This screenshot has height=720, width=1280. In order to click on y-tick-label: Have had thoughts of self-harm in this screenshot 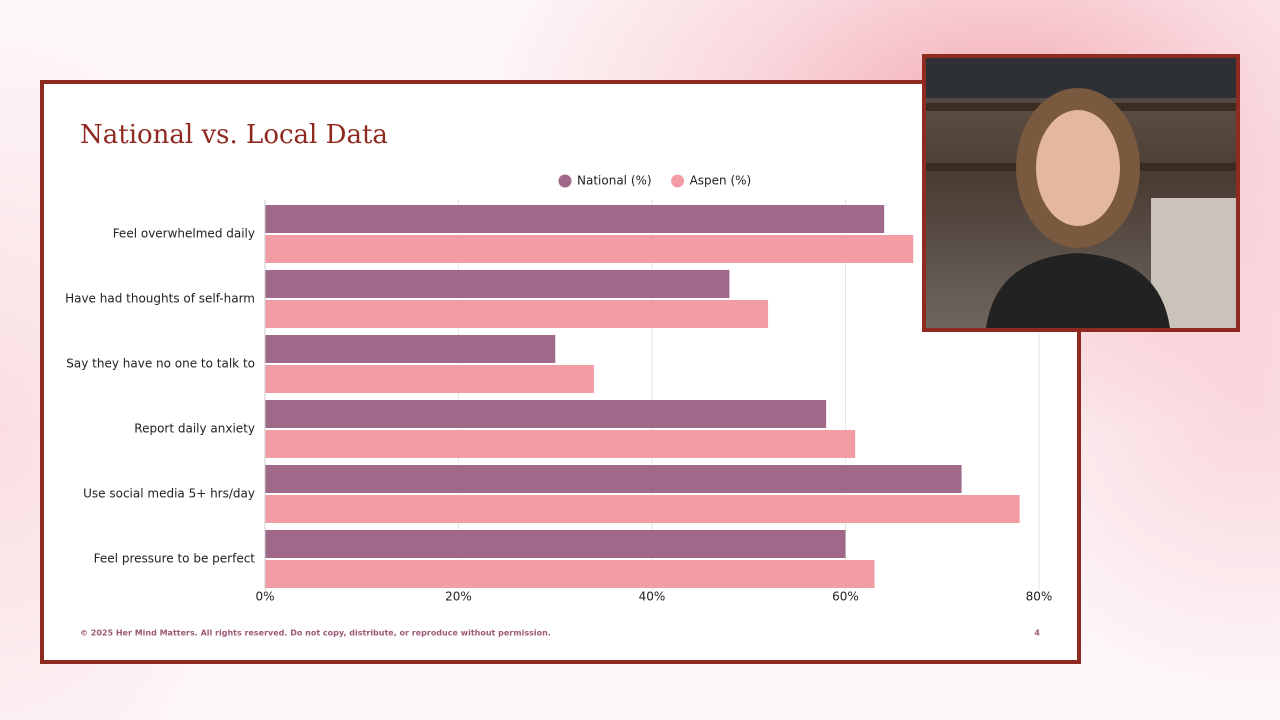, I will do `click(160, 299)`.